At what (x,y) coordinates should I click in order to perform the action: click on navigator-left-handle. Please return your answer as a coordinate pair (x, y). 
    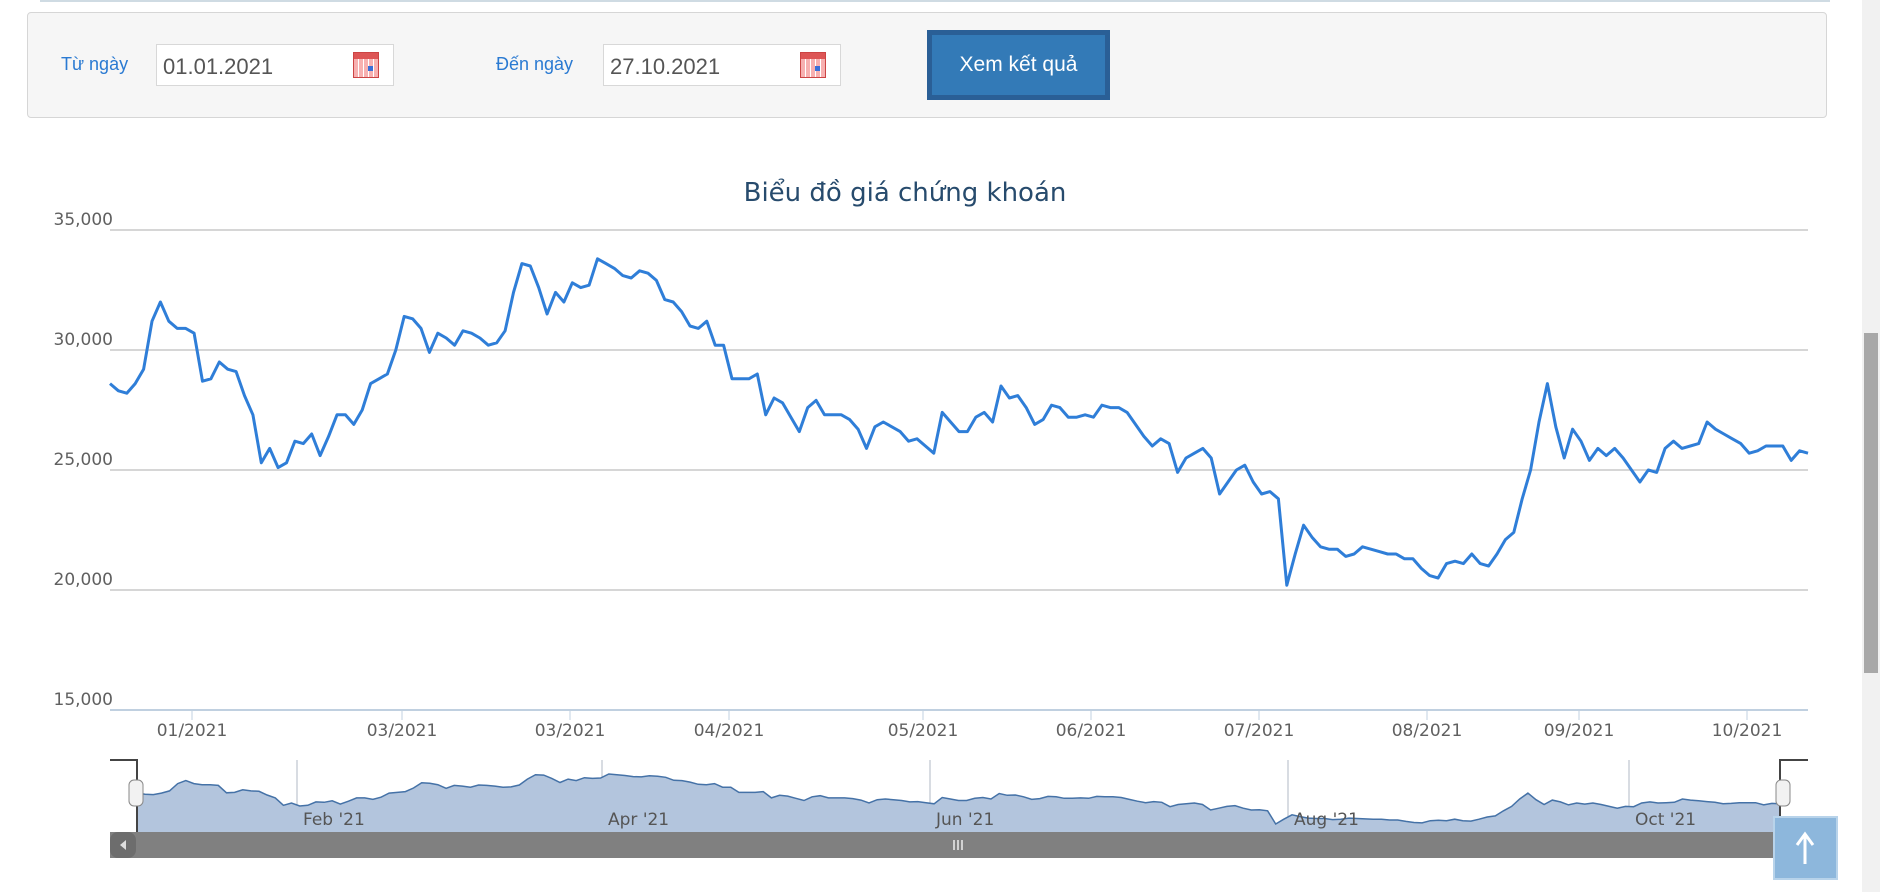
    Looking at the image, I should click on (136, 793).